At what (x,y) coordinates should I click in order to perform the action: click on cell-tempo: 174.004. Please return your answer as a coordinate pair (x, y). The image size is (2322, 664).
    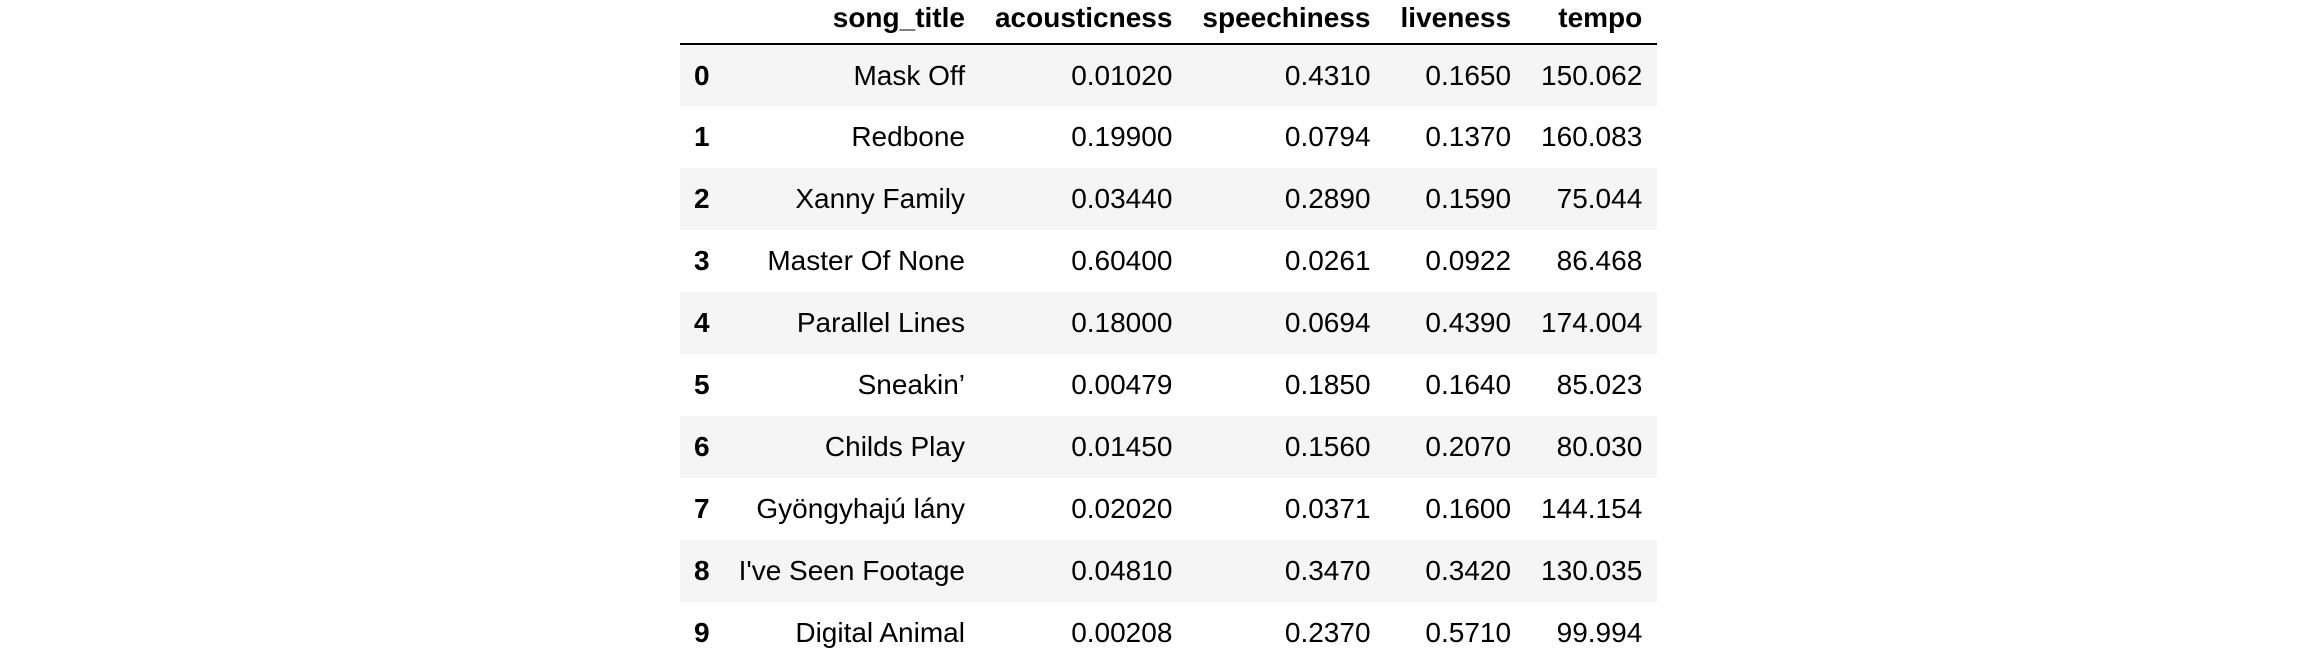
    Looking at the image, I should click on (1592, 322).